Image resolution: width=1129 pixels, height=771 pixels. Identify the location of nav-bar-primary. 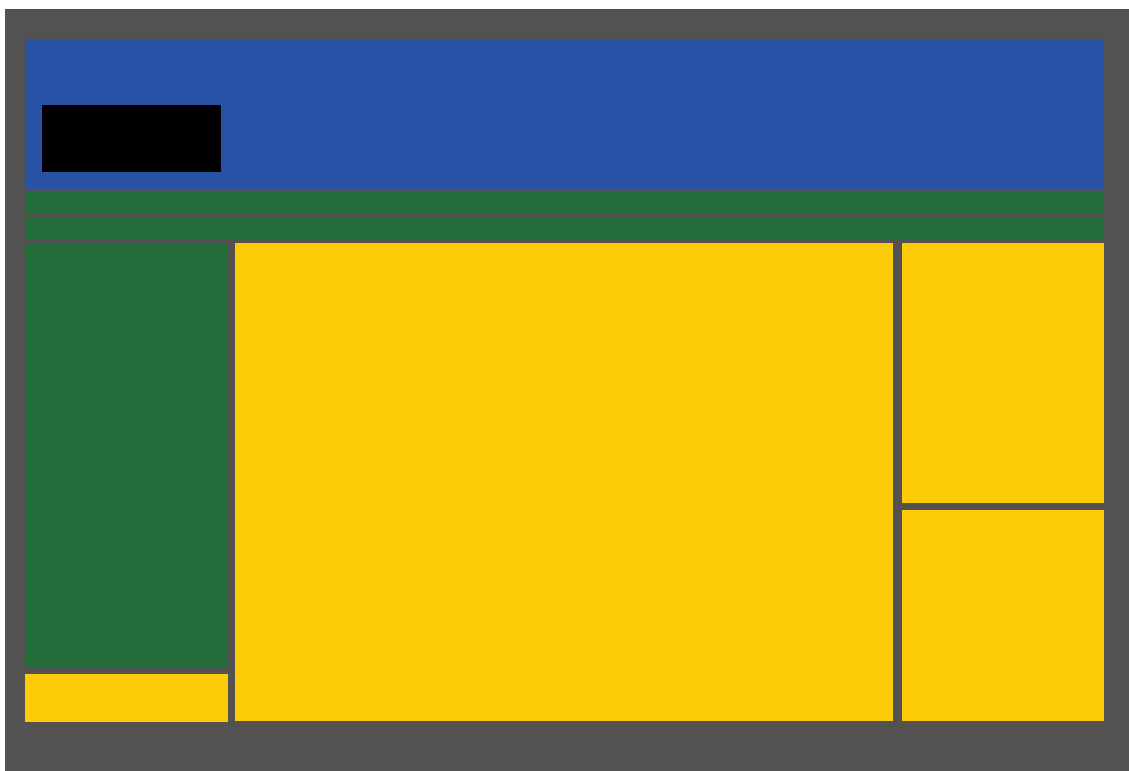
(564, 203).